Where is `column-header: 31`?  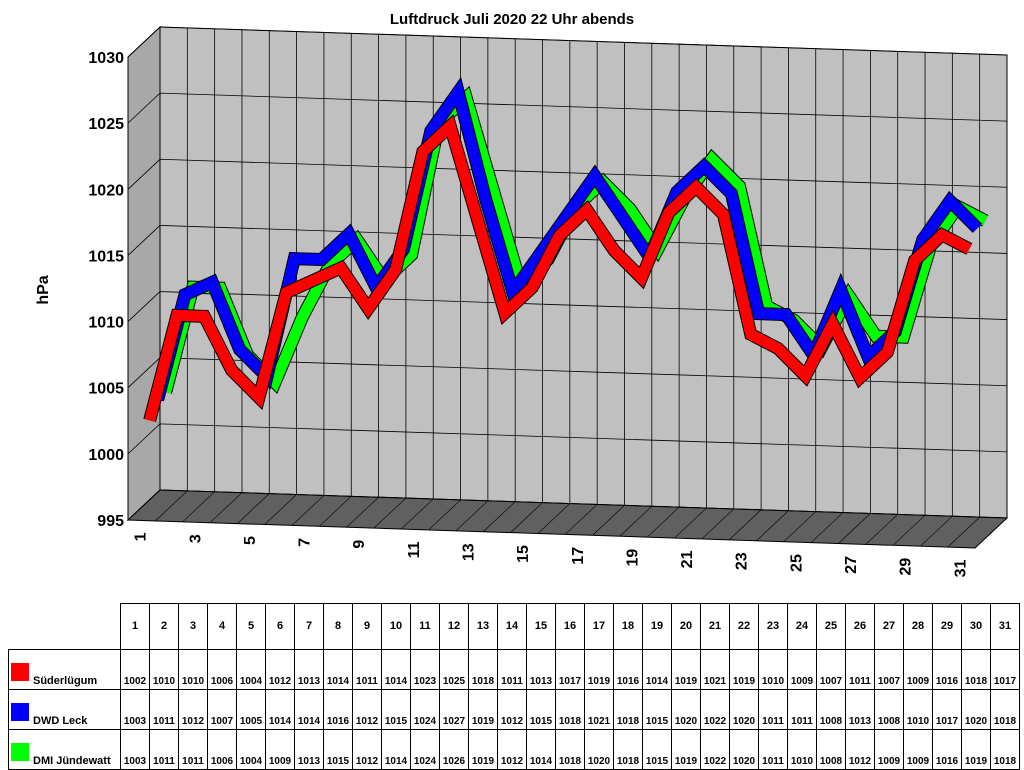 column-header: 31 is located at coordinates (1005, 627).